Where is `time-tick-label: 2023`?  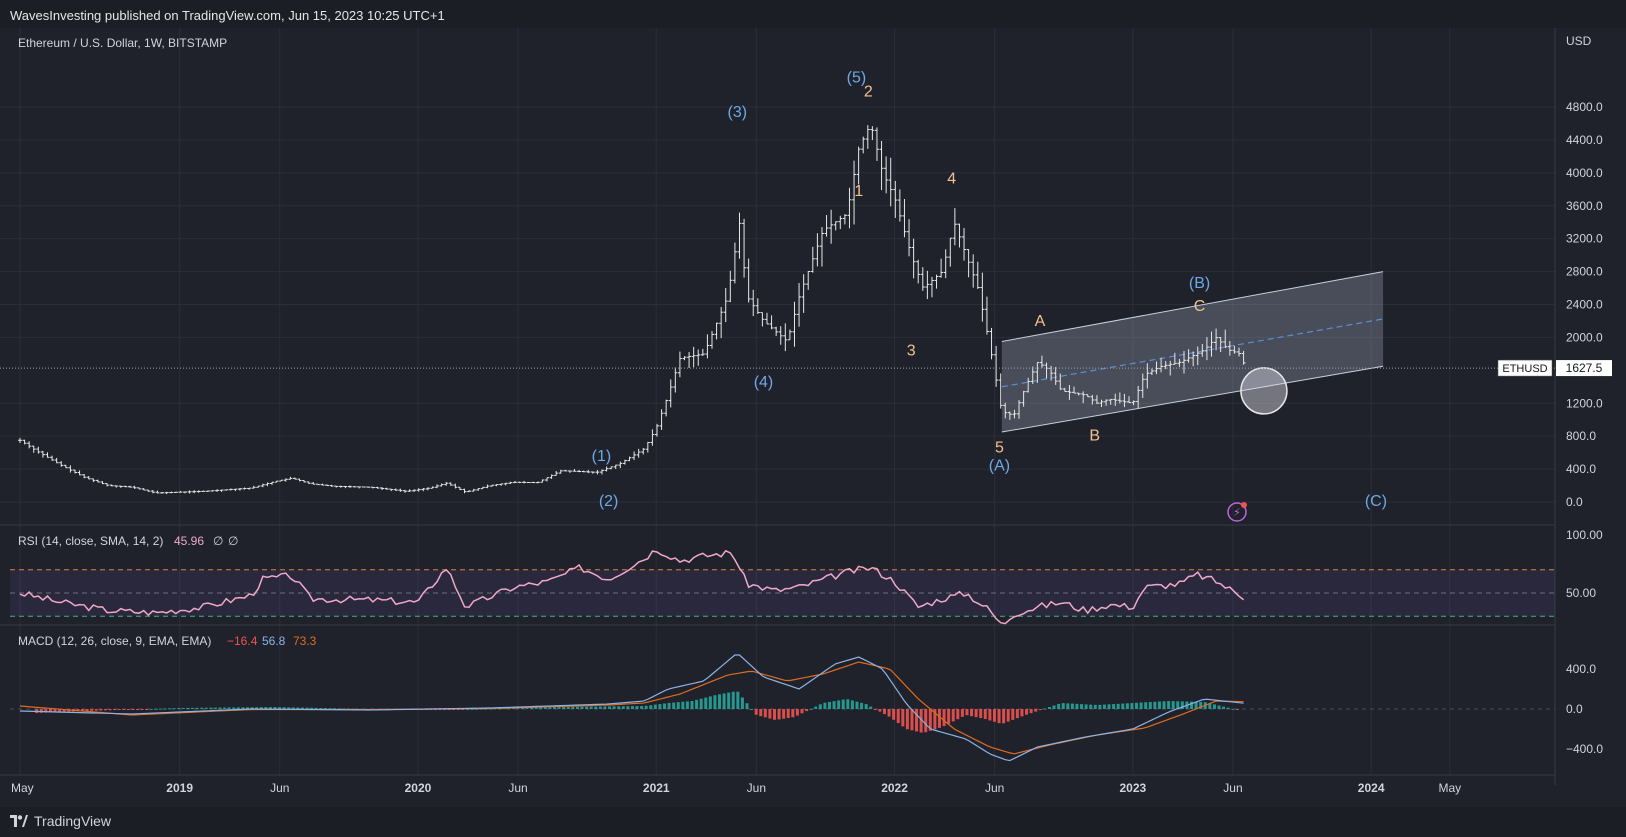 time-tick-label: 2023 is located at coordinates (1133, 788).